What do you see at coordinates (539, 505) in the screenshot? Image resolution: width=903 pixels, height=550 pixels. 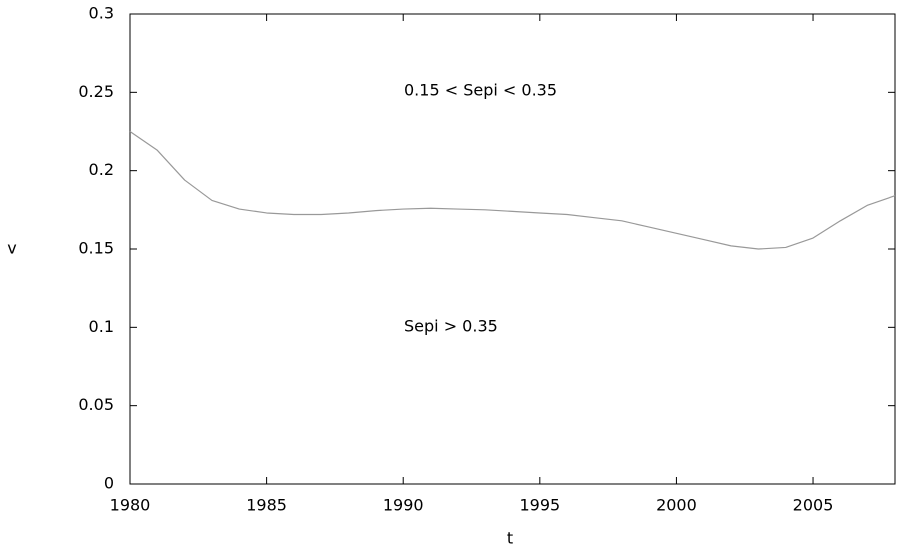 I see `x-tick-label: 1995` at bounding box center [539, 505].